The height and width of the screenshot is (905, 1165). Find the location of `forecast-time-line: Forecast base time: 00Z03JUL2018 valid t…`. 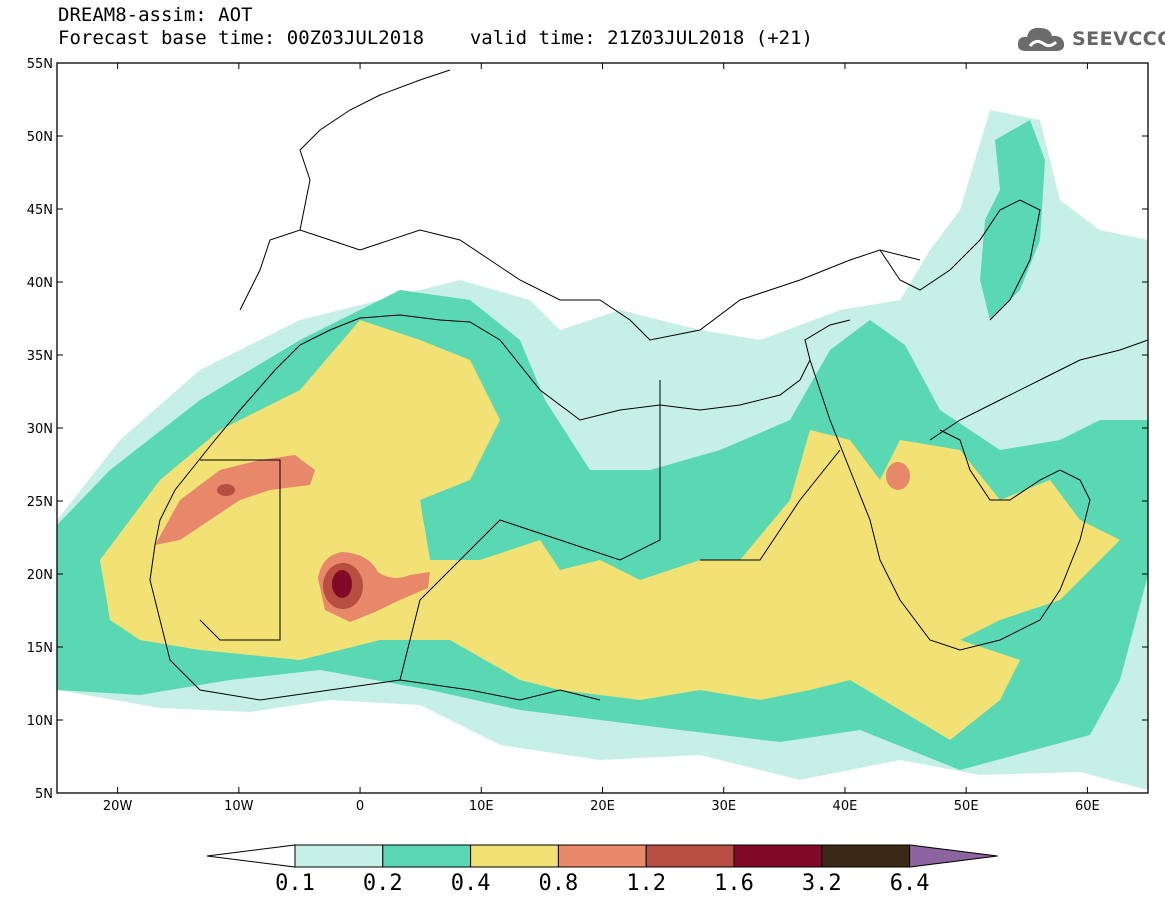

forecast-time-line: Forecast base time: 00Z03JUL2018 valid t… is located at coordinates (435, 38).